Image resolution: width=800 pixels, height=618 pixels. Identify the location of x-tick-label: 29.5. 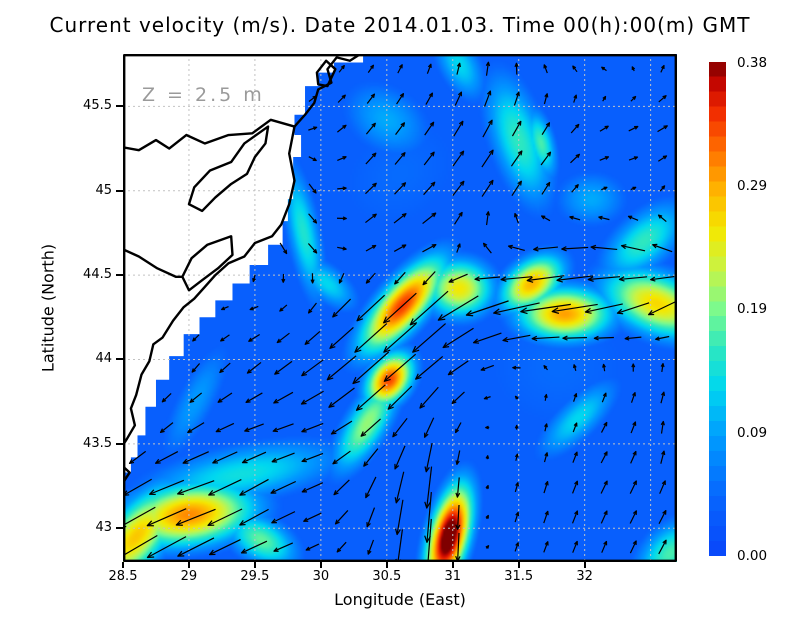
(255, 576).